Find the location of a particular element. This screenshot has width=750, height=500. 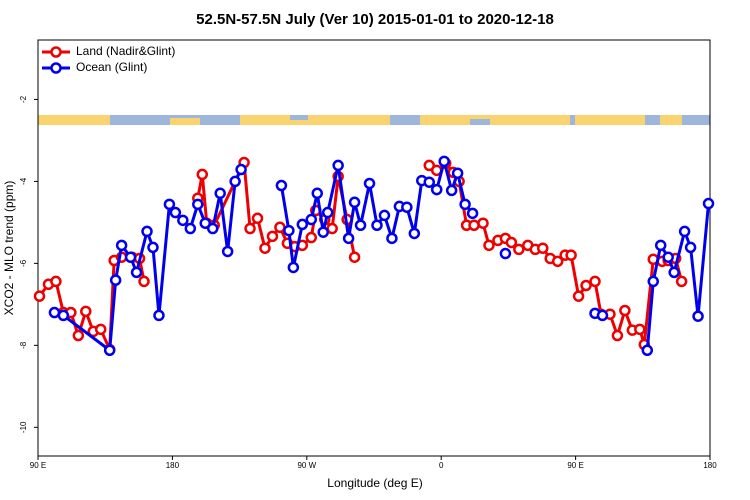

y-tick-label: -10 is located at coordinates (23, 427).